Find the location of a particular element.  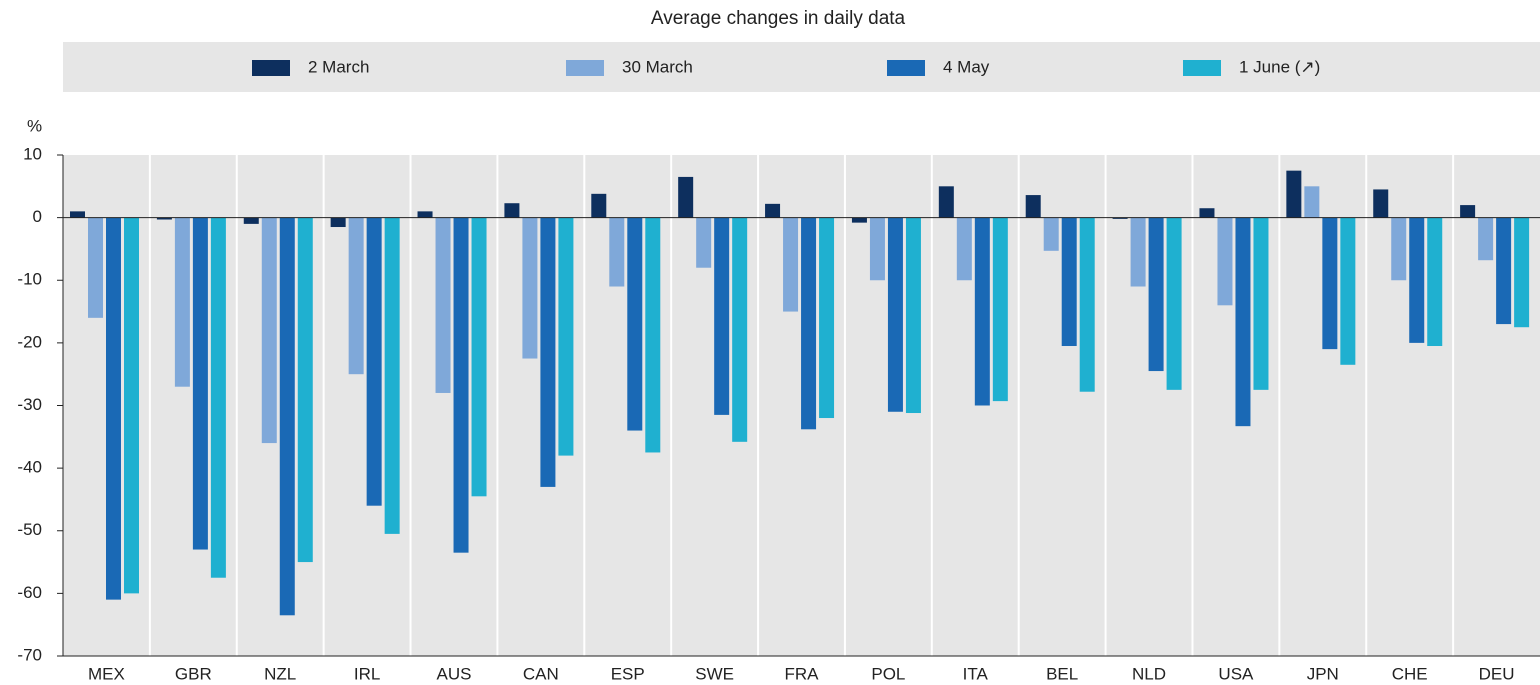

legend-label: 1 June (↗) is located at coordinates (1279, 66).